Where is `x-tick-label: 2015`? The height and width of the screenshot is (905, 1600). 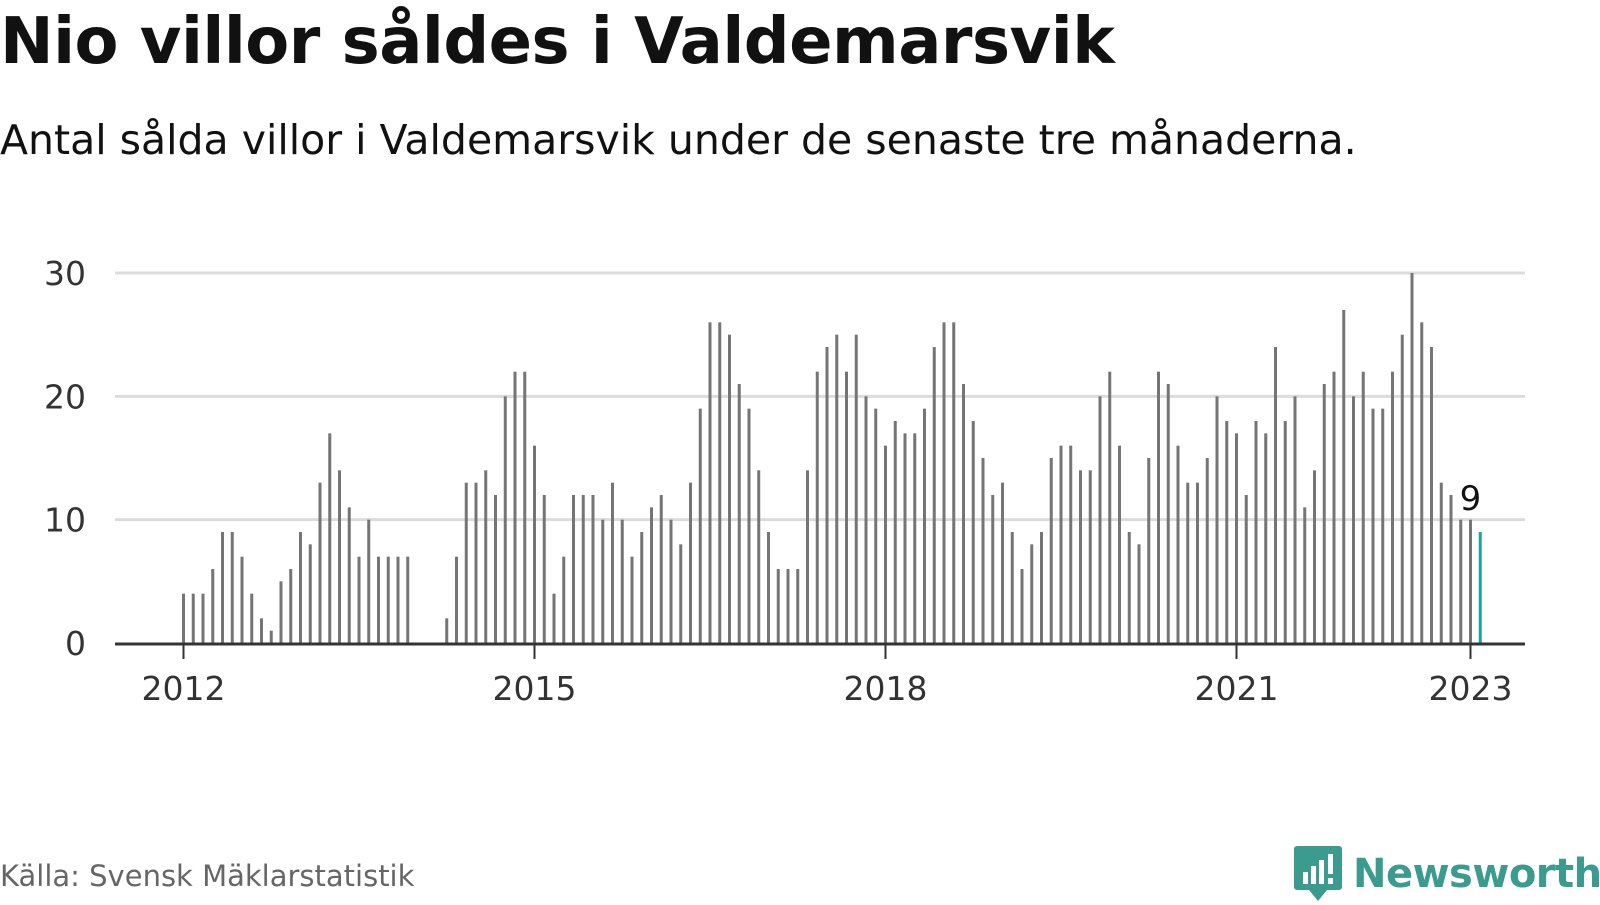
x-tick-label: 2015 is located at coordinates (535, 688).